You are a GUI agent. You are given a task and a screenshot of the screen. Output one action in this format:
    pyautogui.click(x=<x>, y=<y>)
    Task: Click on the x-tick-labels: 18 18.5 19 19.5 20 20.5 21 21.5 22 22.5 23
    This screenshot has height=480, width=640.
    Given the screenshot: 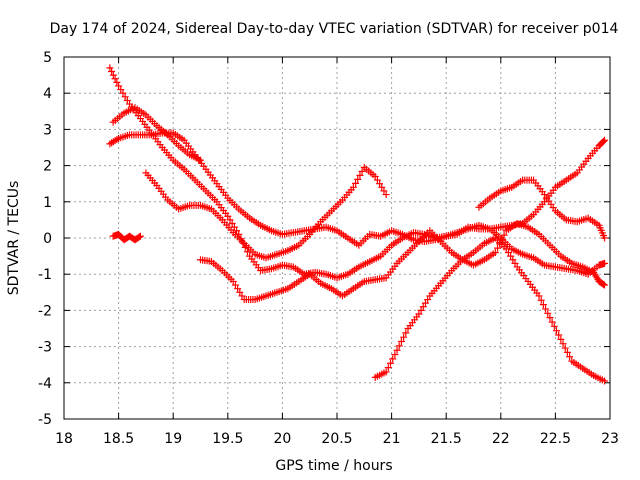 What is the action you would take?
    pyautogui.click(x=337, y=439)
    